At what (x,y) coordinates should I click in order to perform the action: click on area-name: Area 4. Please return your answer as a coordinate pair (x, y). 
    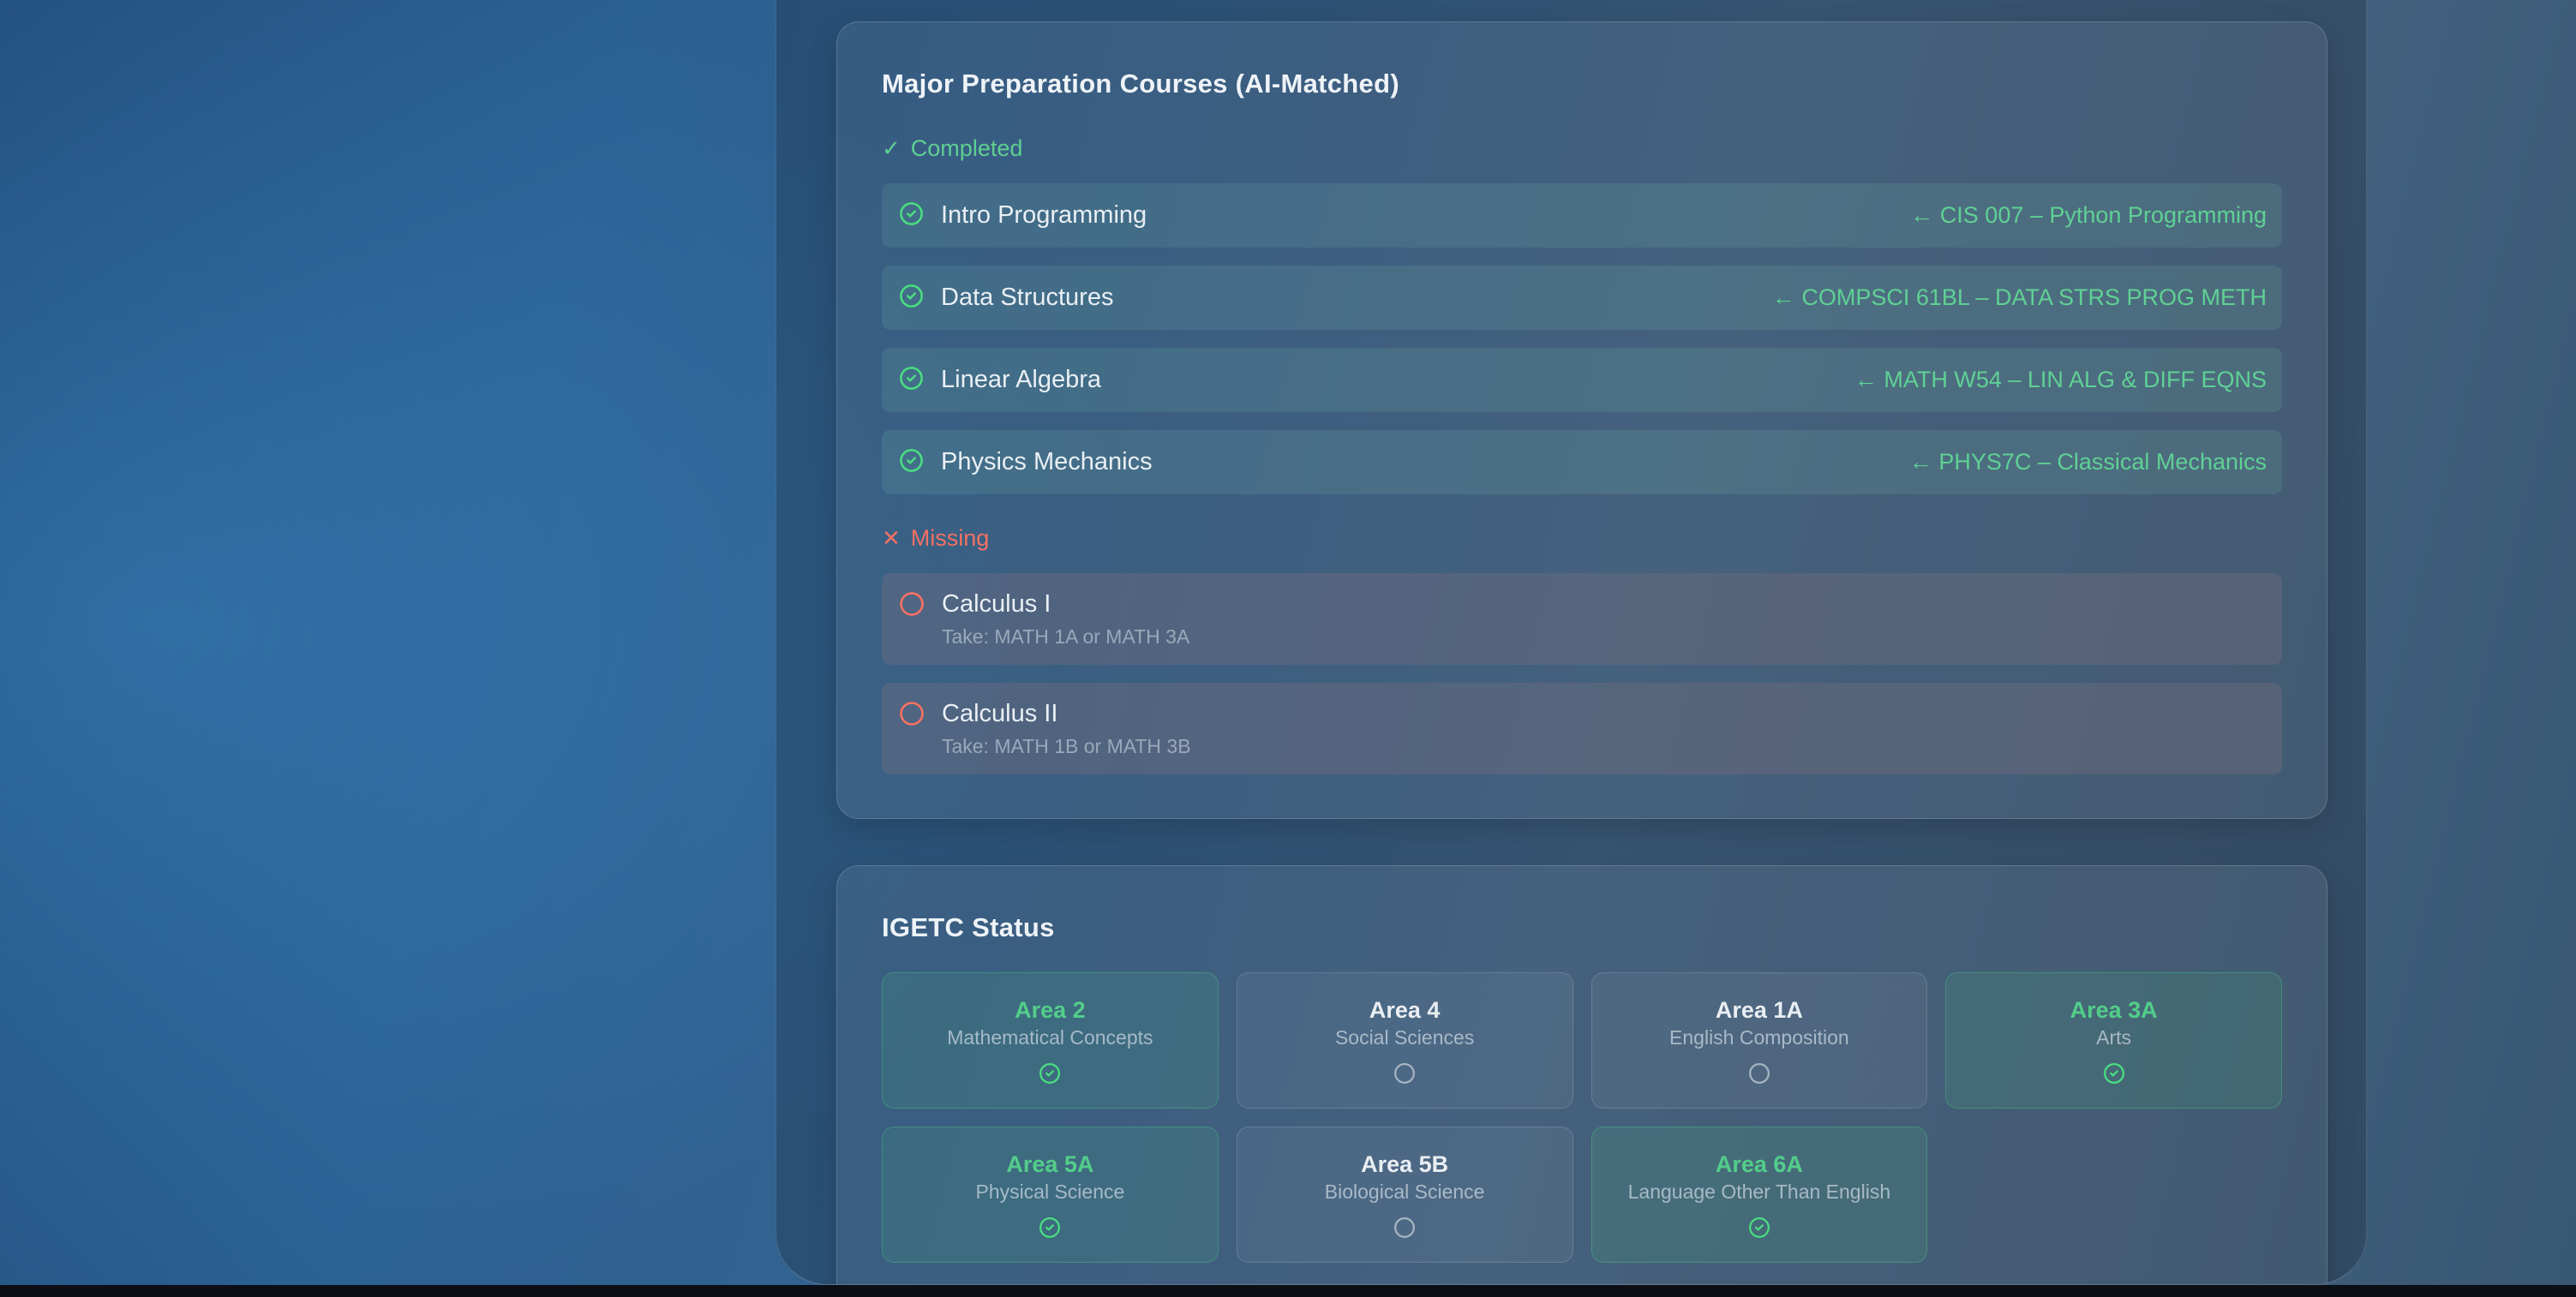
    Looking at the image, I should click on (1405, 1010).